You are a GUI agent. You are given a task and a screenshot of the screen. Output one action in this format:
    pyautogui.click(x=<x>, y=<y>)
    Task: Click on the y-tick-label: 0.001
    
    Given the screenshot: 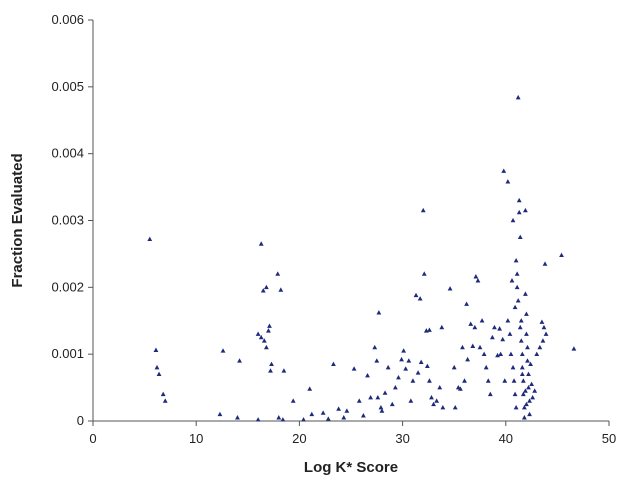 What is the action you would take?
    pyautogui.click(x=67, y=353)
    